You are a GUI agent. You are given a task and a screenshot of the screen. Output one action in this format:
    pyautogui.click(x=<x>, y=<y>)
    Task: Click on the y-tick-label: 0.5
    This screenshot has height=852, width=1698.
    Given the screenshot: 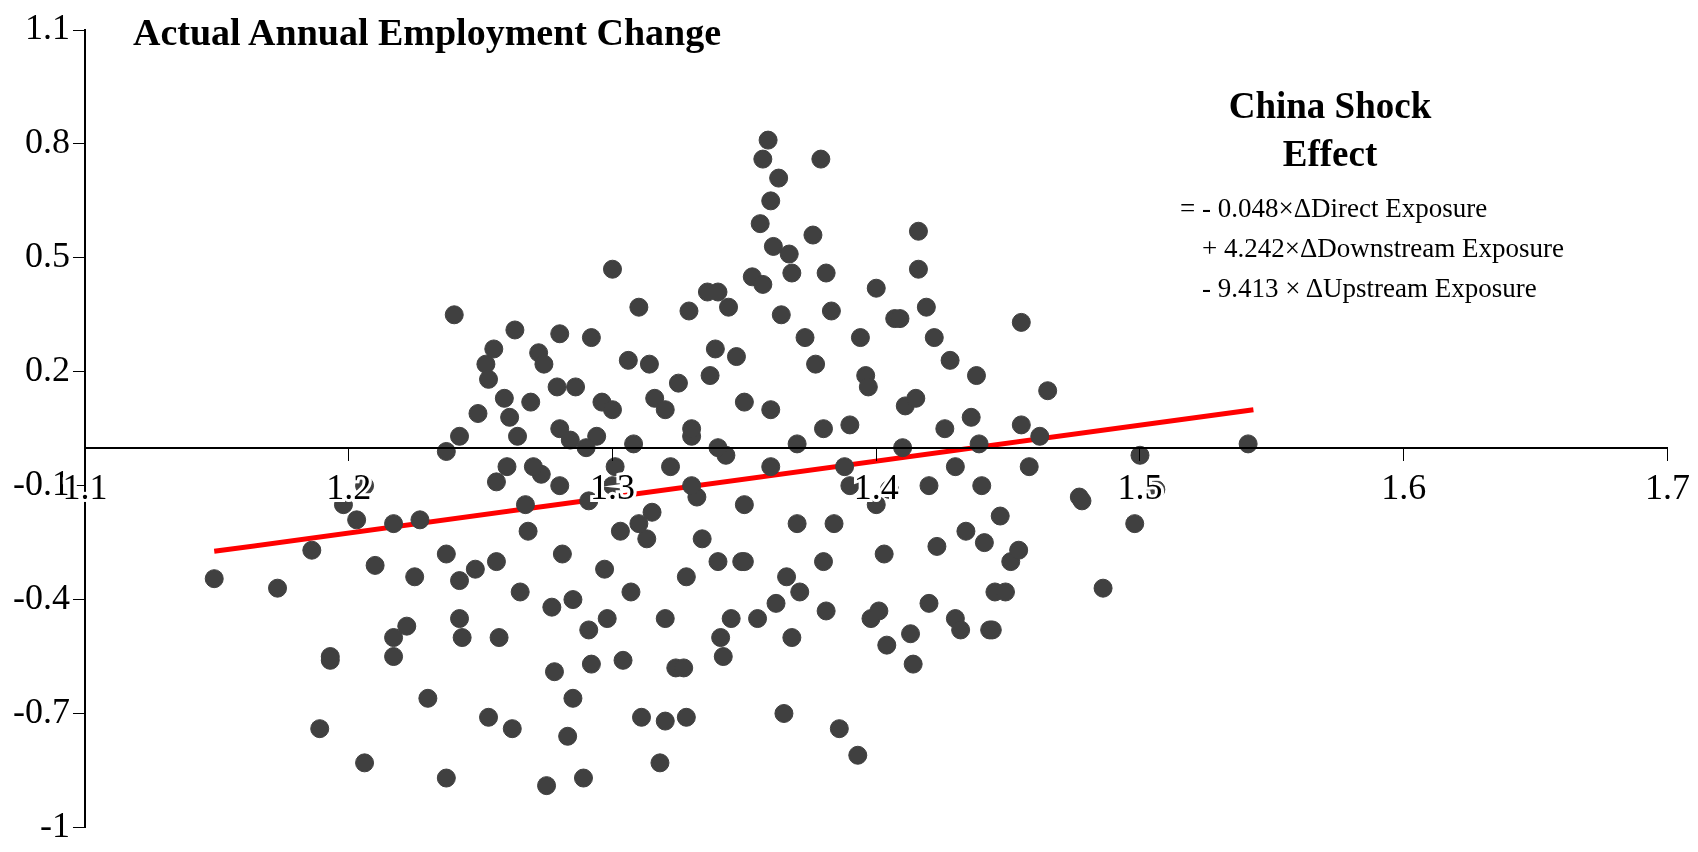 What is the action you would take?
    pyautogui.click(x=47, y=255)
    